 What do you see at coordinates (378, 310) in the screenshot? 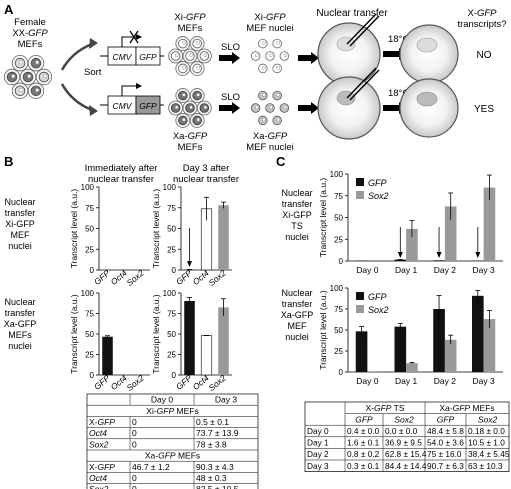
I see `legend-label: Sox2` at bounding box center [378, 310].